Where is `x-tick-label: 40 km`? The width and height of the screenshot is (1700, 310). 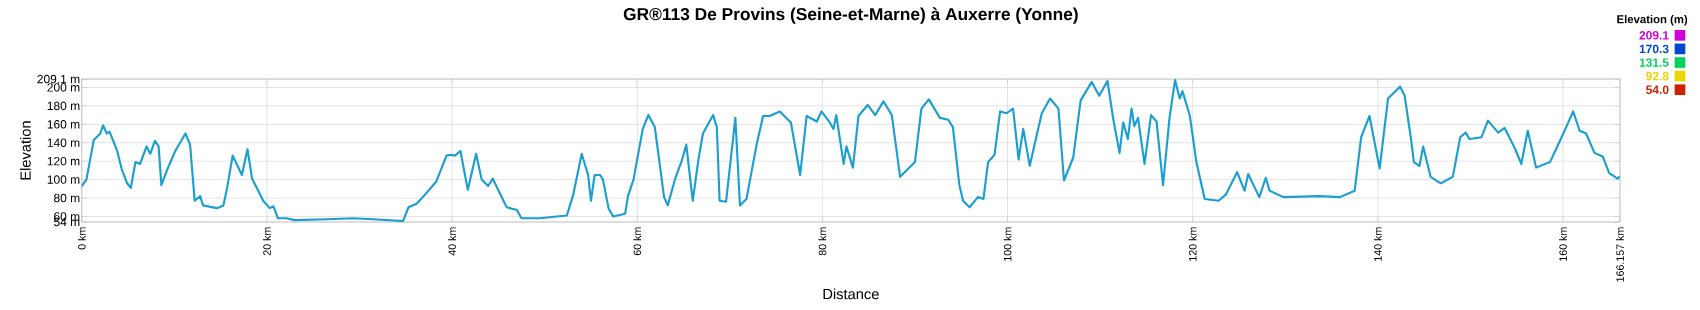
x-tick-label: 40 km is located at coordinates (452, 241).